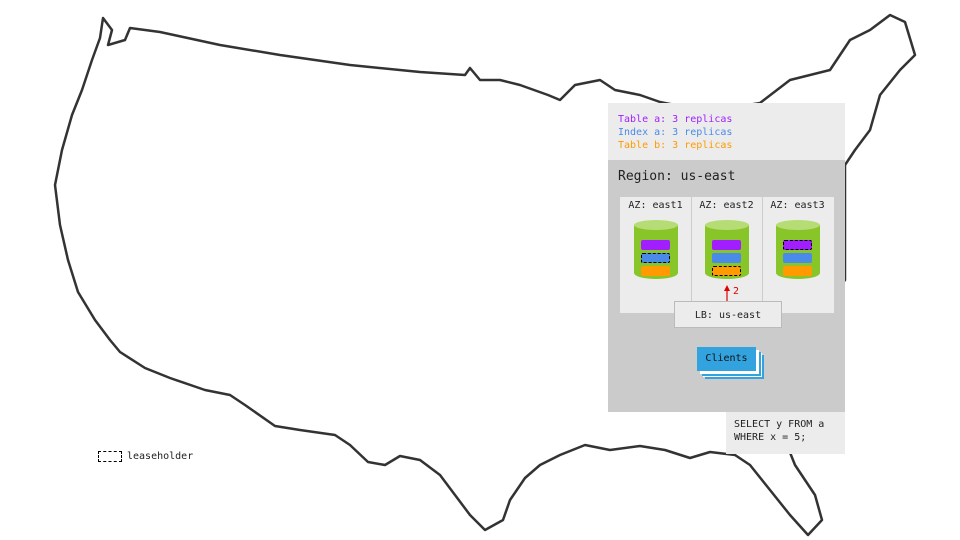 Image resolution: width=960 pixels, height=540 pixels. Describe the element at coordinates (727, 293) in the screenshot. I see `request-arrow` at that location.